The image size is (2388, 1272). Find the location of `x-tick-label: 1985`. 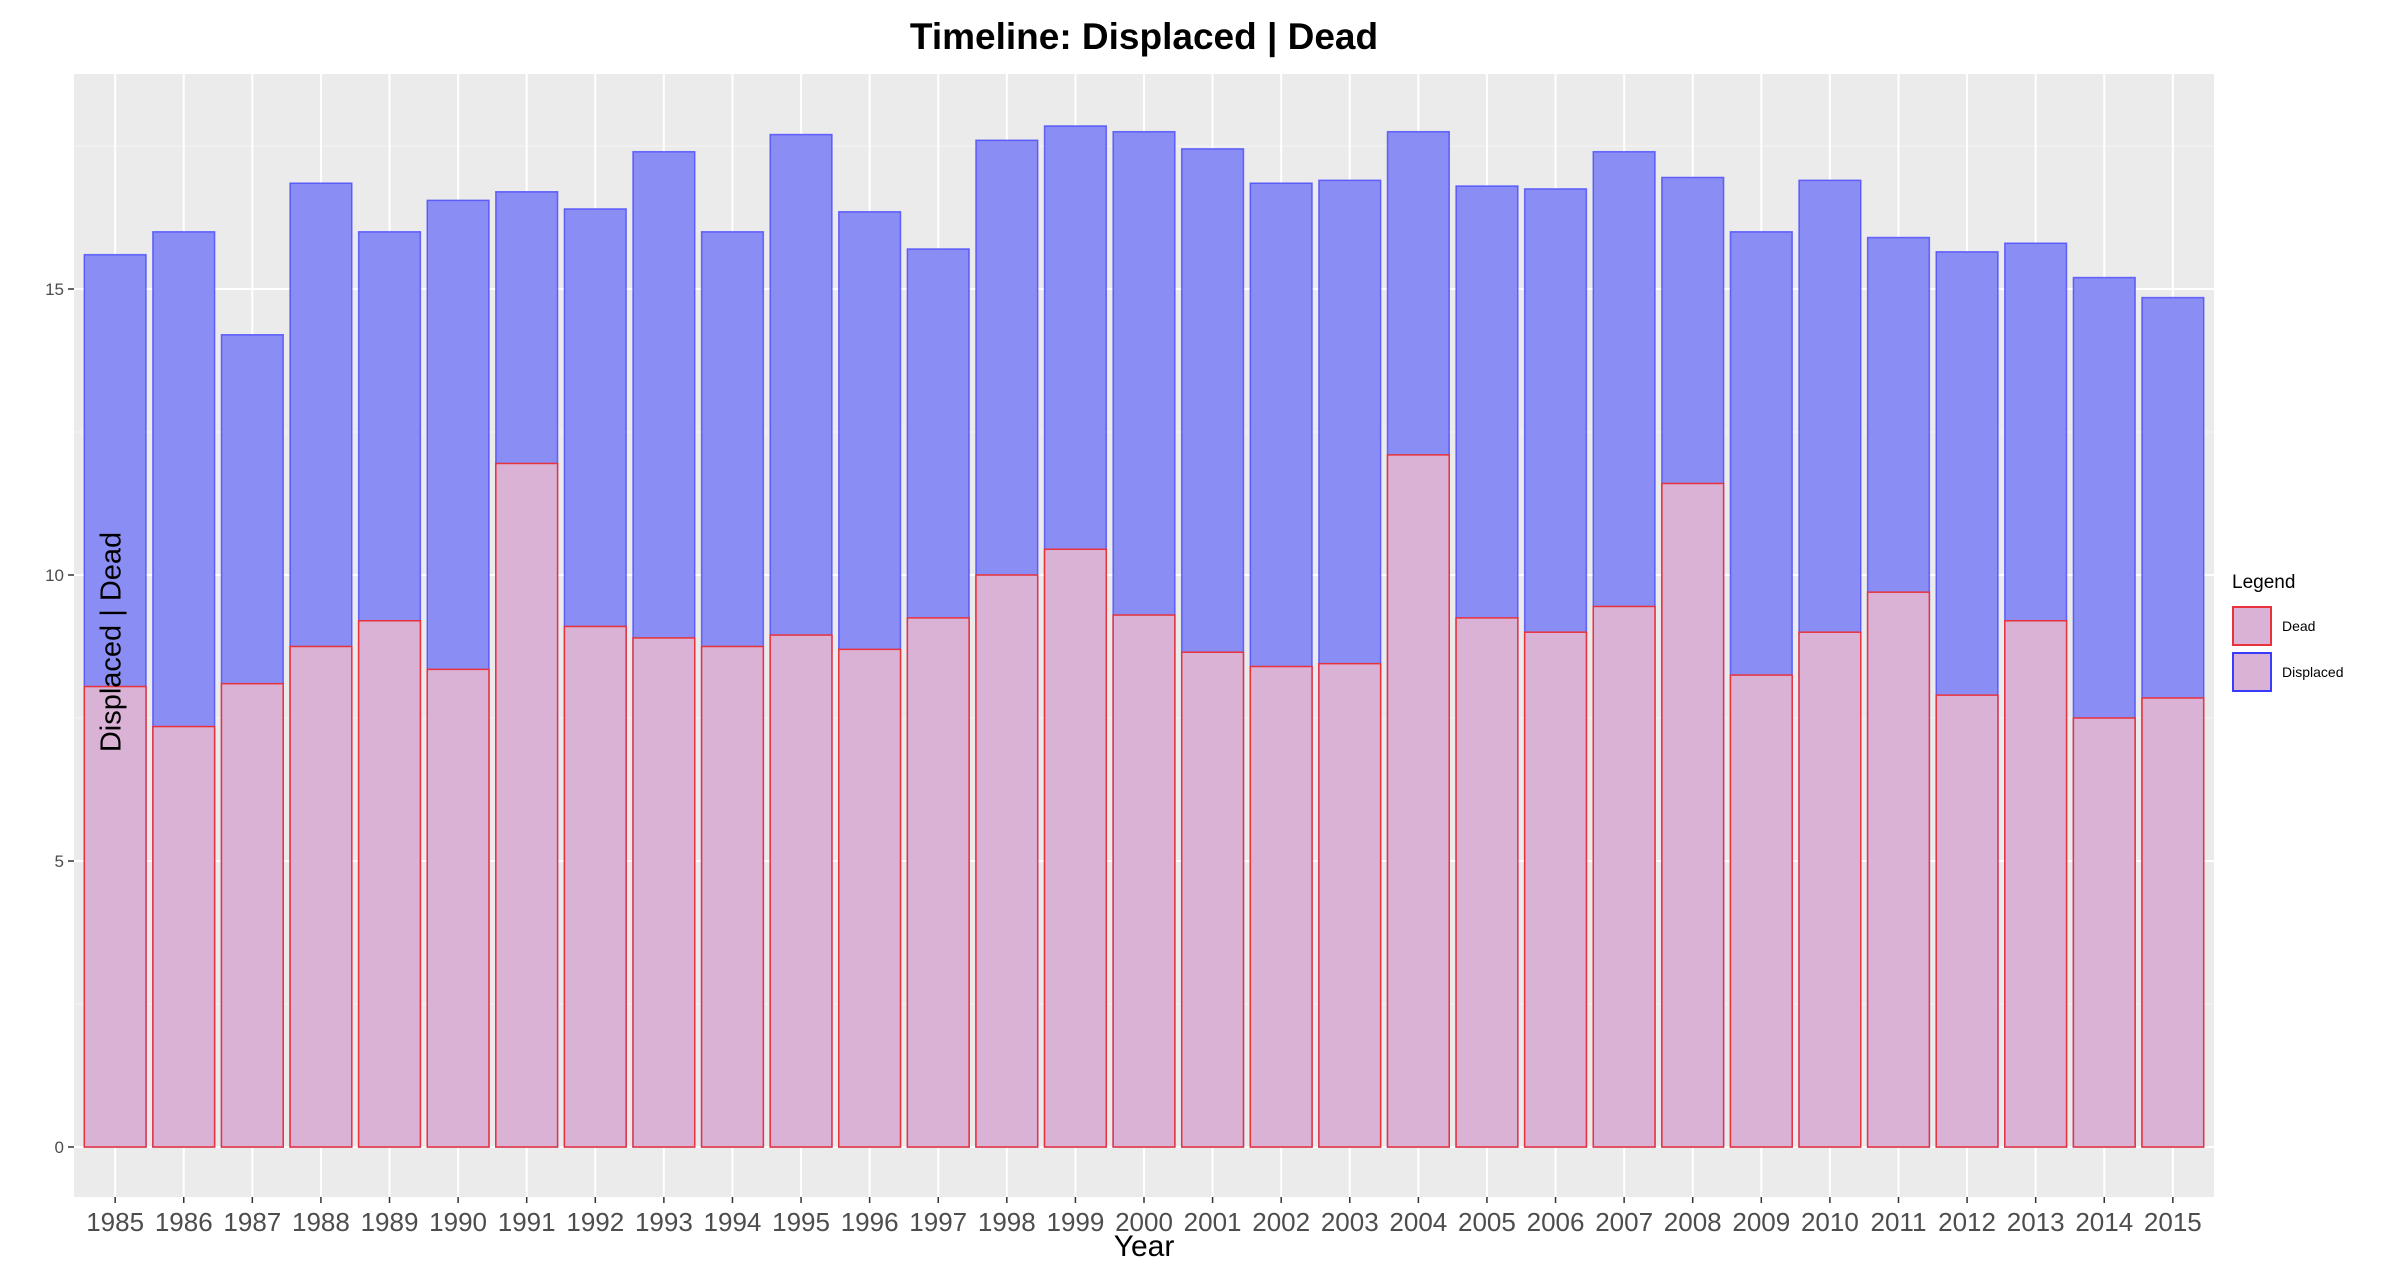

x-tick-label: 1985 is located at coordinates (115, 1222).